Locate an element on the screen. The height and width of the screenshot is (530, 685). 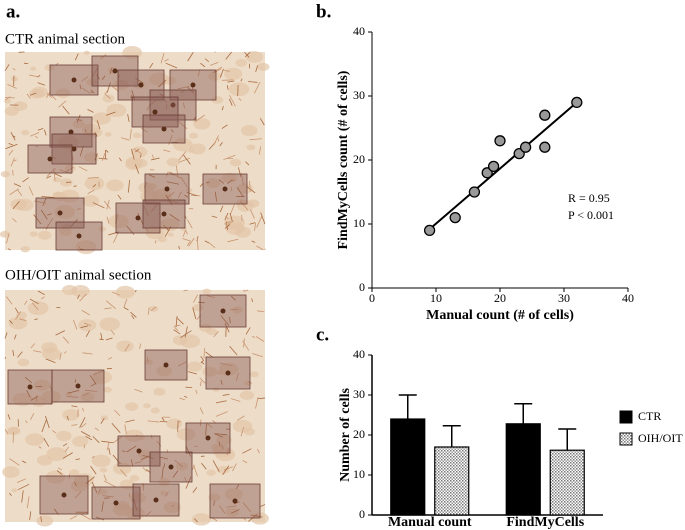
bar is located at coordinates (408, 467).